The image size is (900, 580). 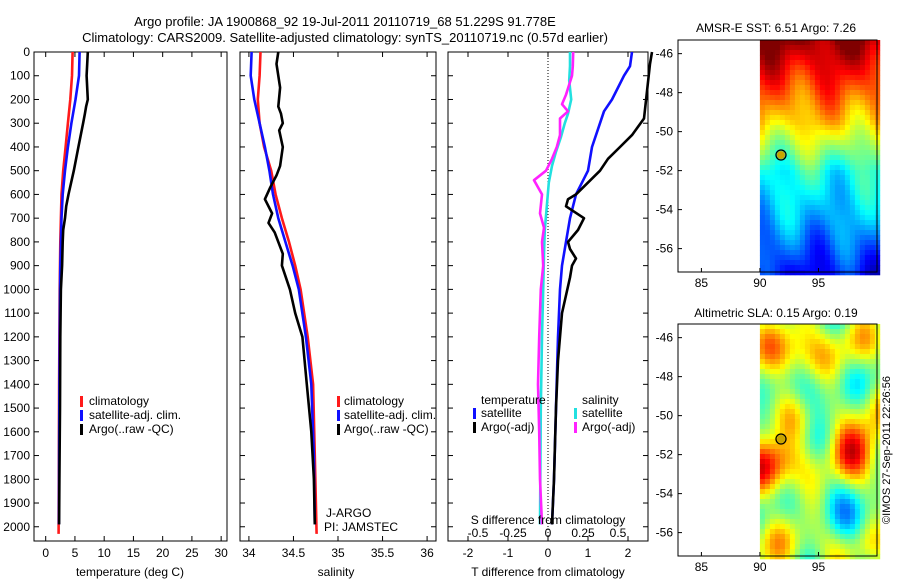 I want to click on legend-label-t-argo: Argo(-adj), so click(x=507, y=427).